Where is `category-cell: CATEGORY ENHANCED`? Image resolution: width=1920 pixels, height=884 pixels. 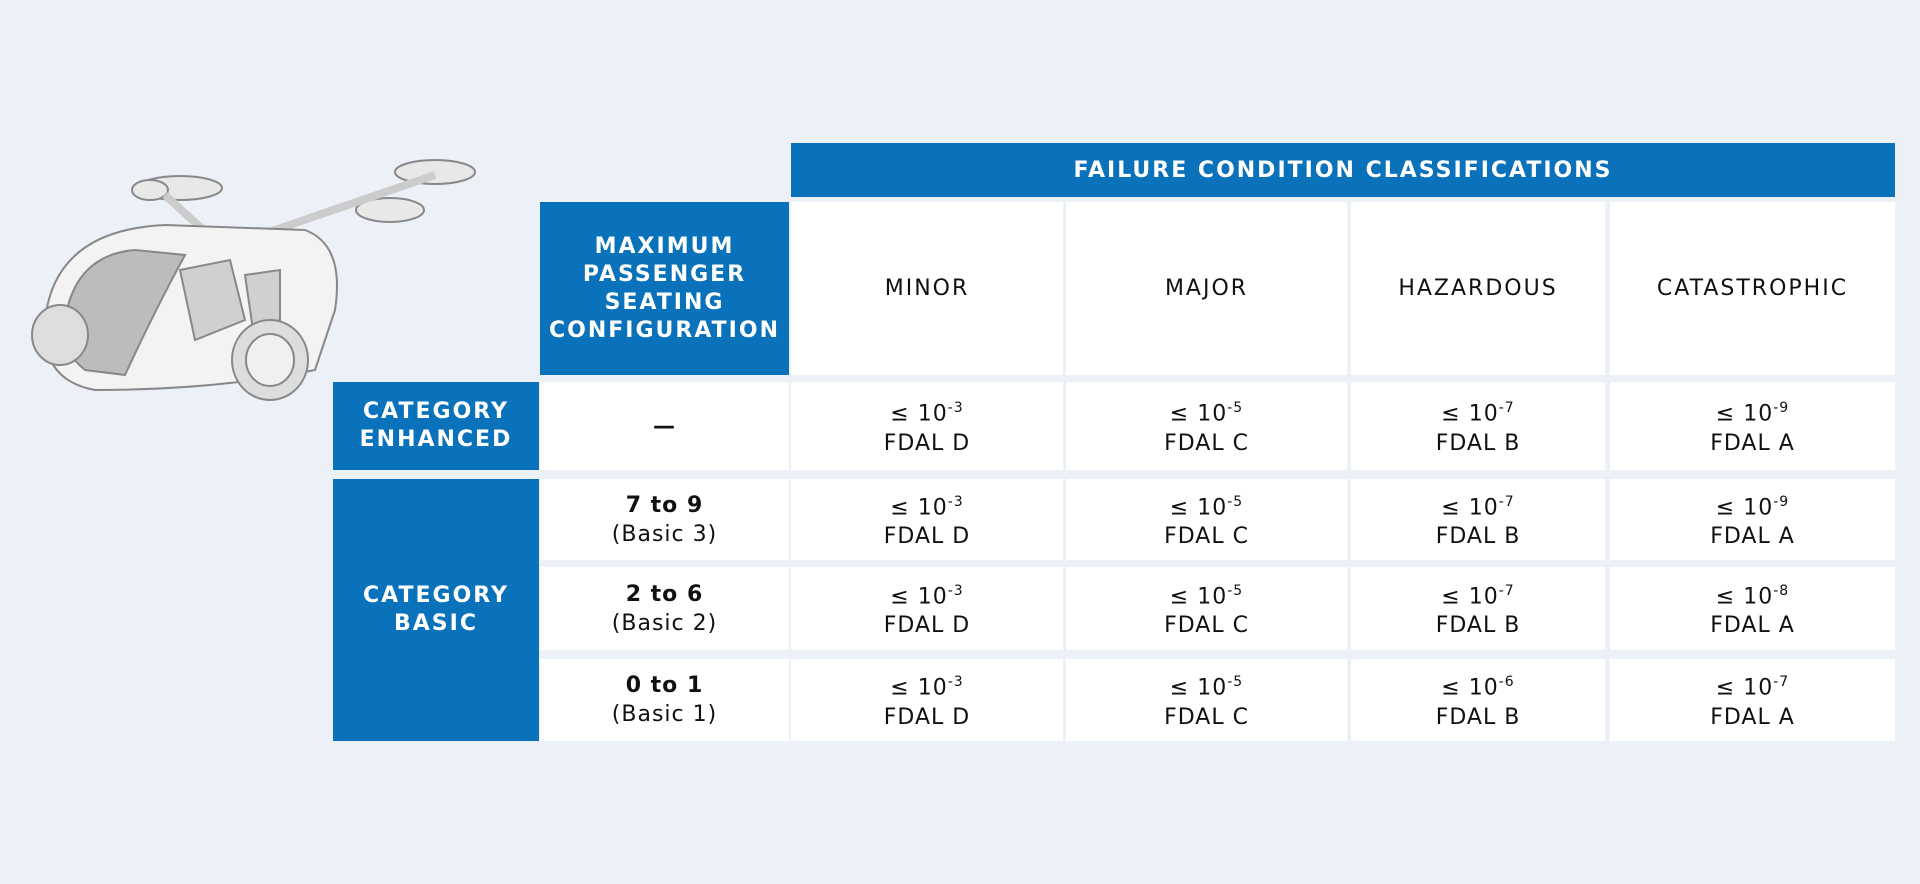 category-cell: CATEGORY ENHANCED is located at coordinates (436, 426).